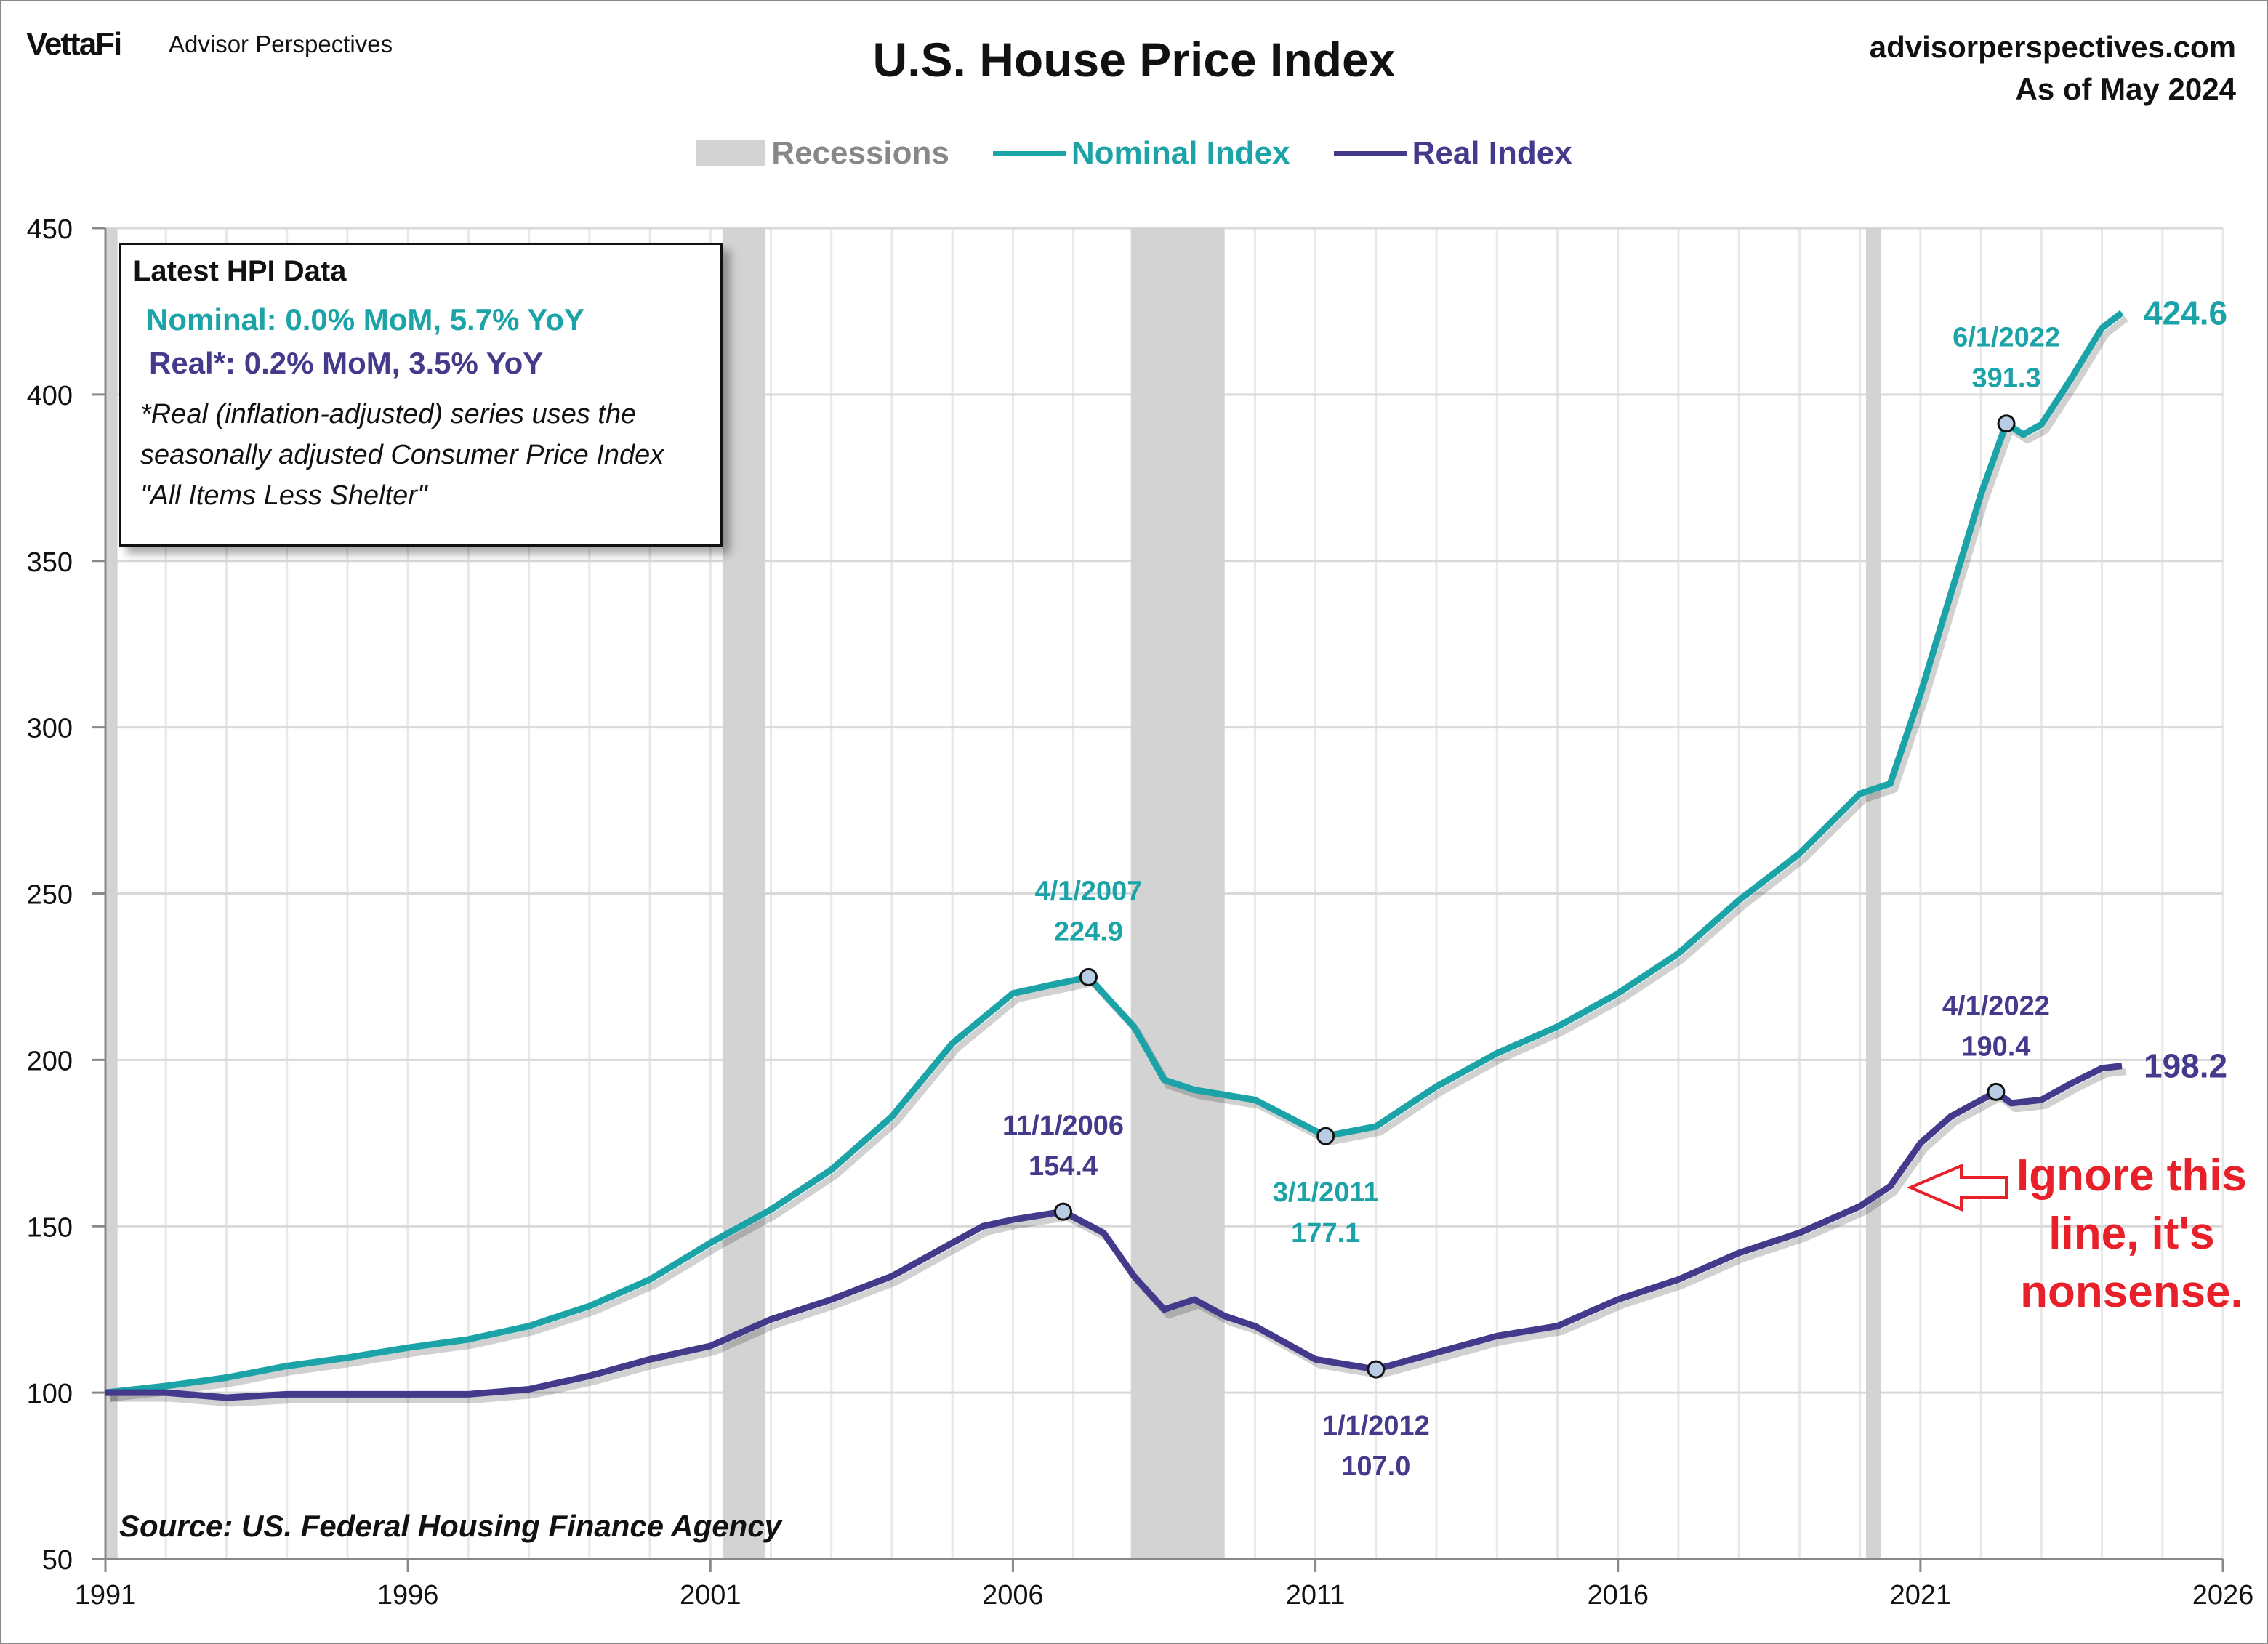  I want to click on x-tick-label: 2021, so click(1921, 1596).